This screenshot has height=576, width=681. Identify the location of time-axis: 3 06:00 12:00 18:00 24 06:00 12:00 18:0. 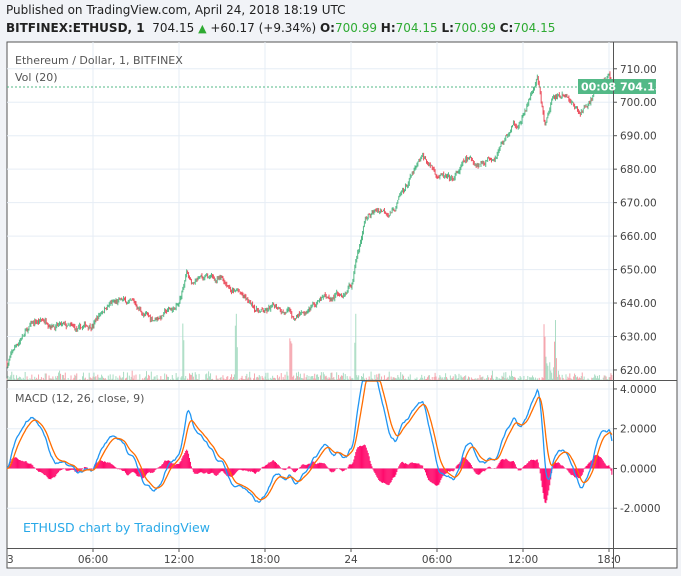
(313, 557).